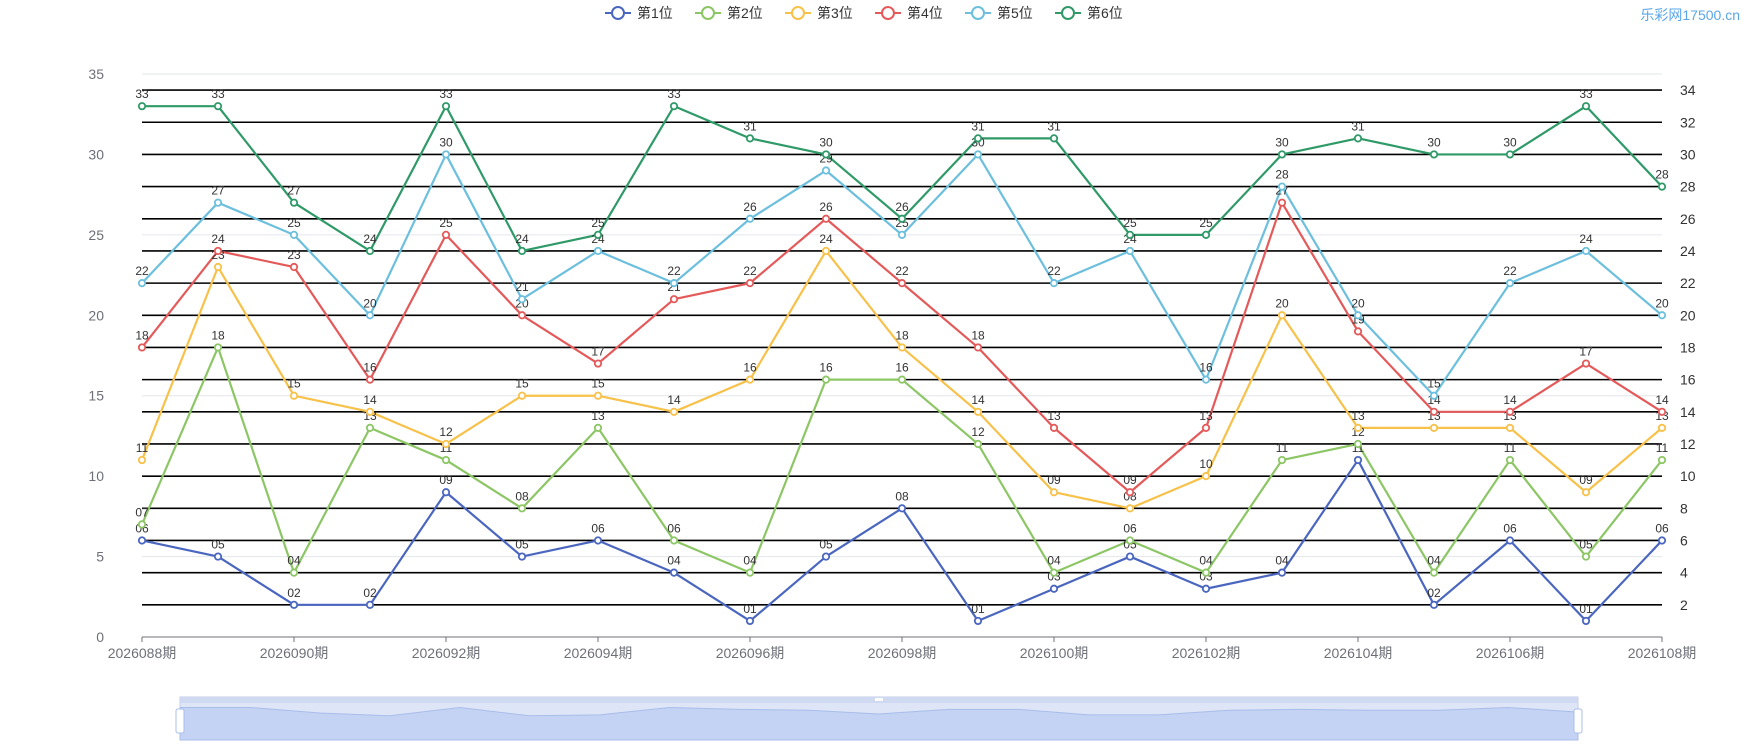 This screenshot has width=1750, height=750. Describe the element at coordinates (879, 699) in the screenshot. I see `zoom-slider-grip` at that location.